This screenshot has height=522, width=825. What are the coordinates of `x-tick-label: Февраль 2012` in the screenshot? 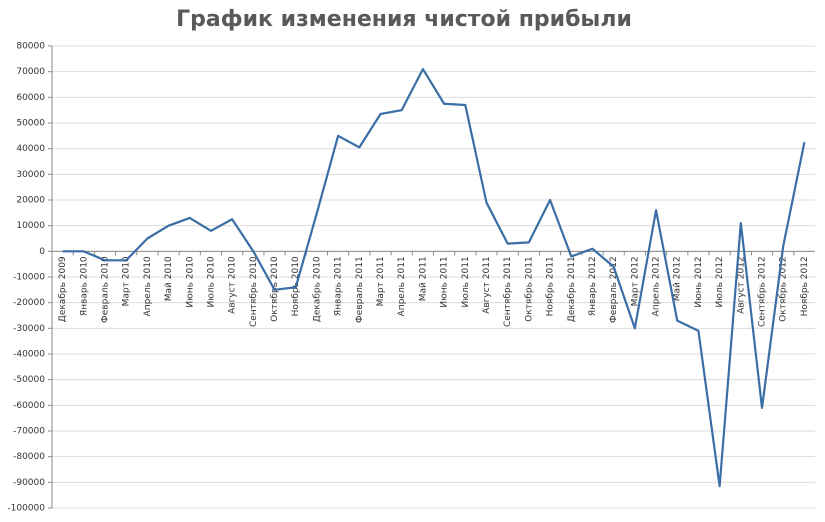 It's located at (614, 289).